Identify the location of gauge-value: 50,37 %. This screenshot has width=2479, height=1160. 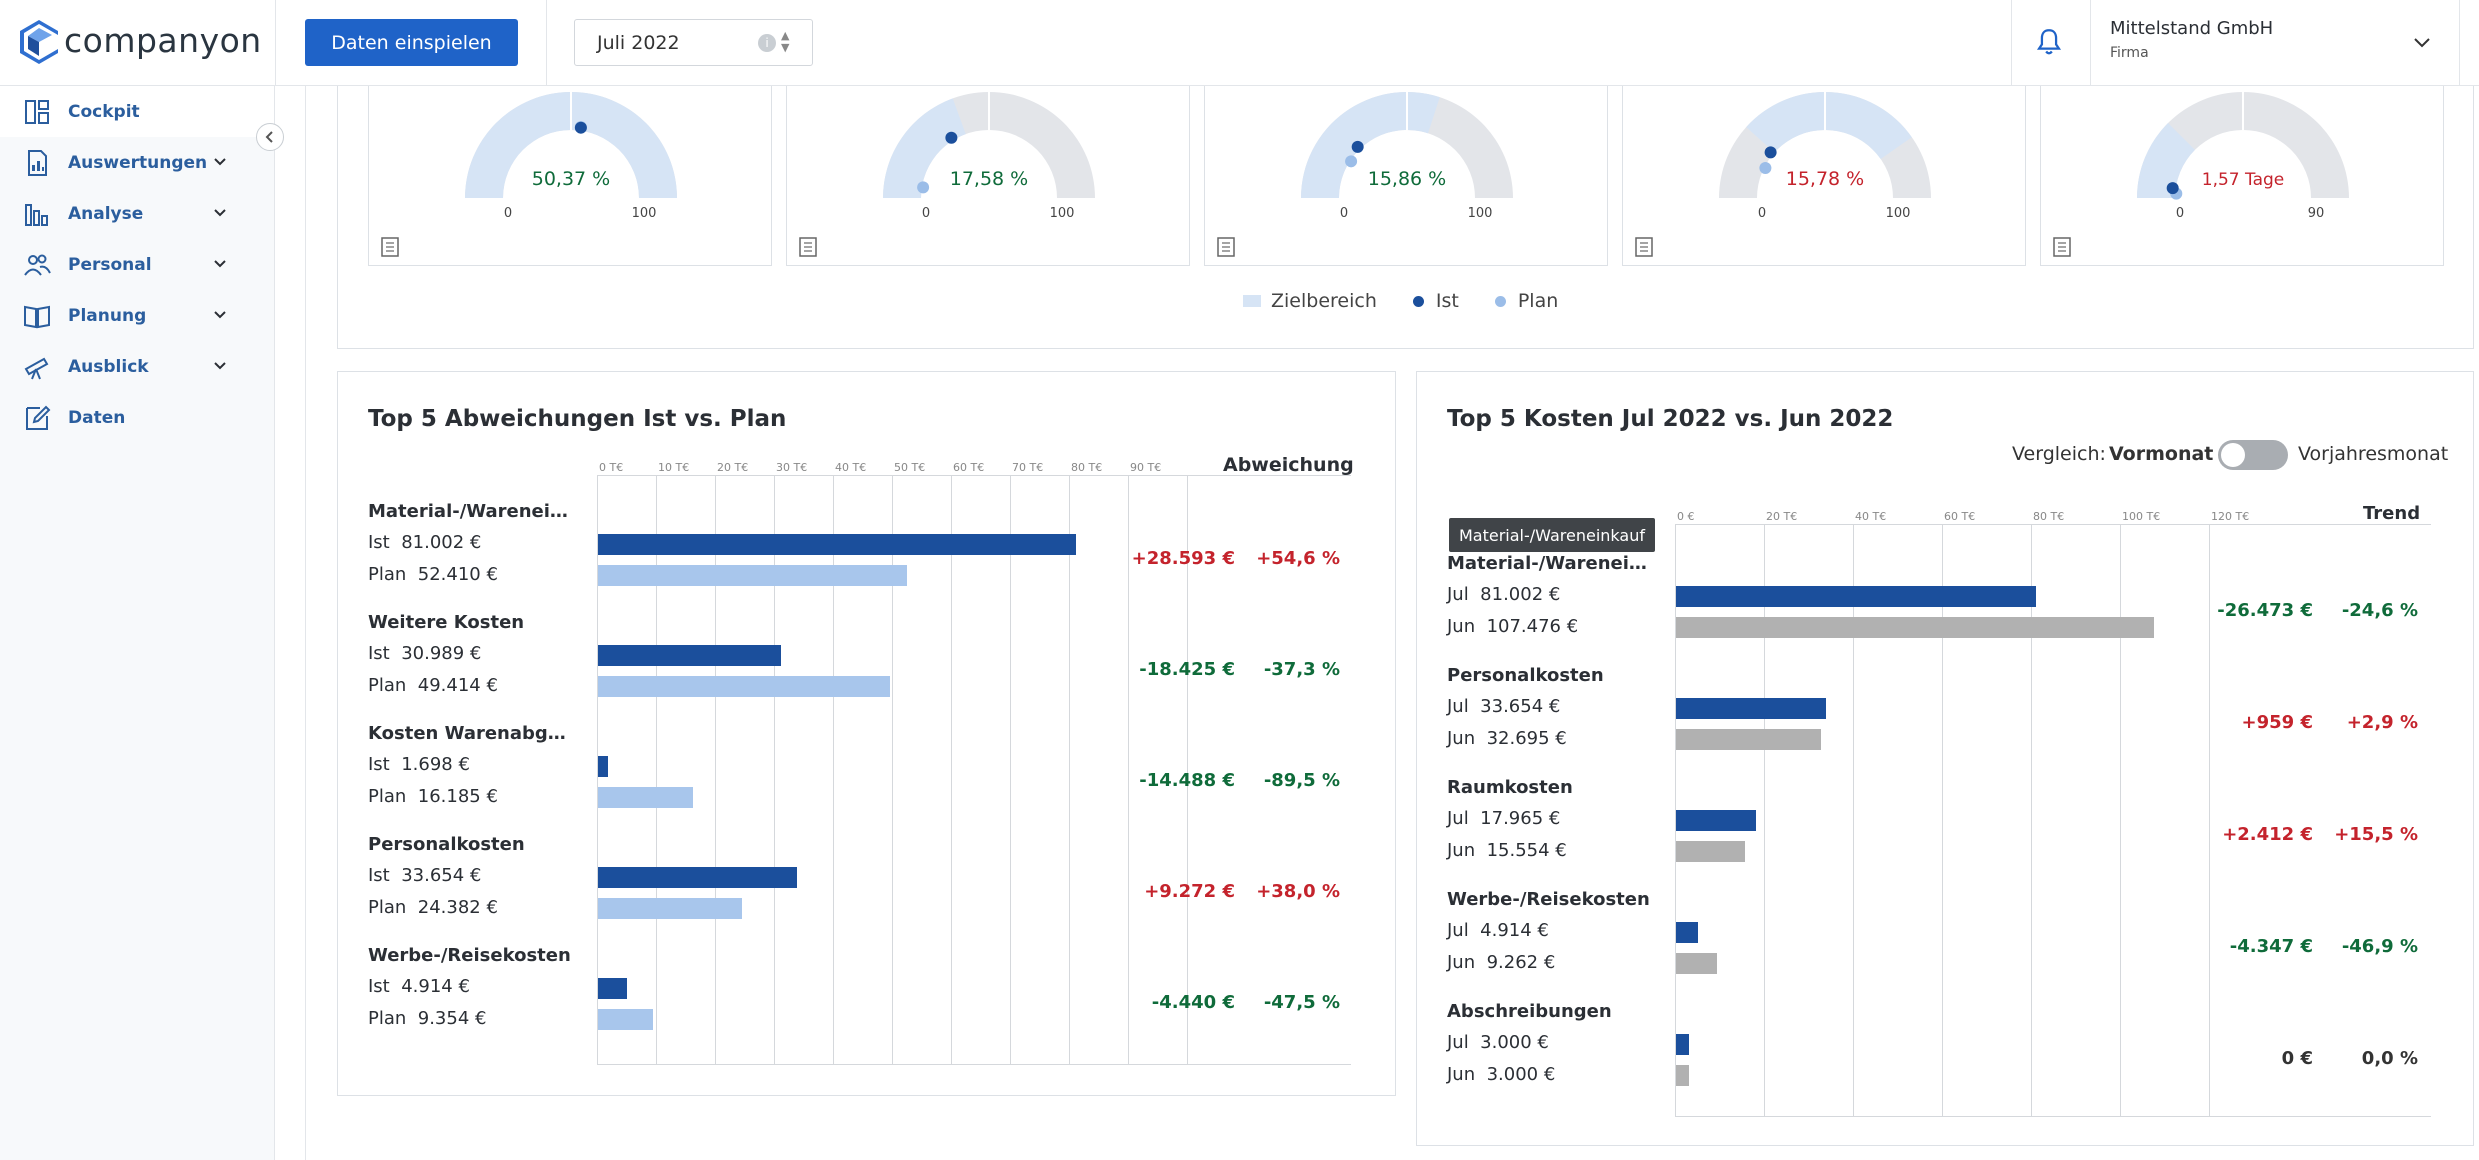
(571, 179).